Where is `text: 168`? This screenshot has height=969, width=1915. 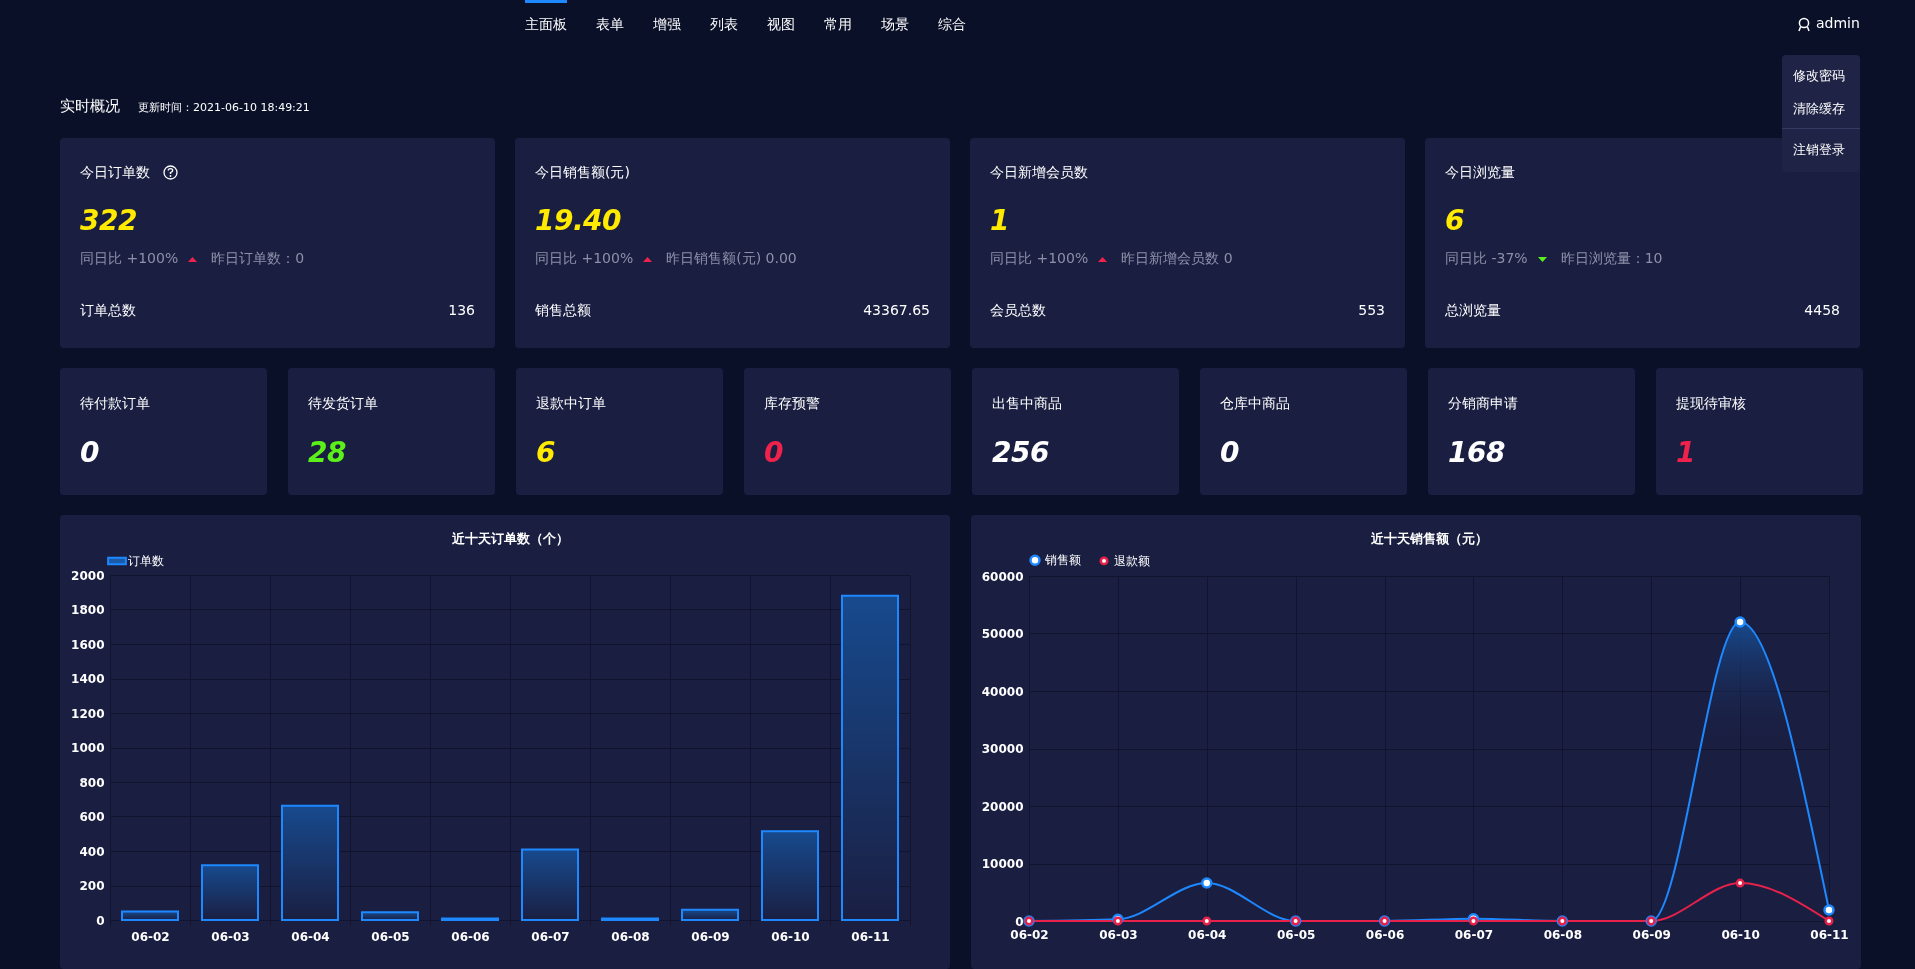 text: 168 is located at coordinates (1476, 452).